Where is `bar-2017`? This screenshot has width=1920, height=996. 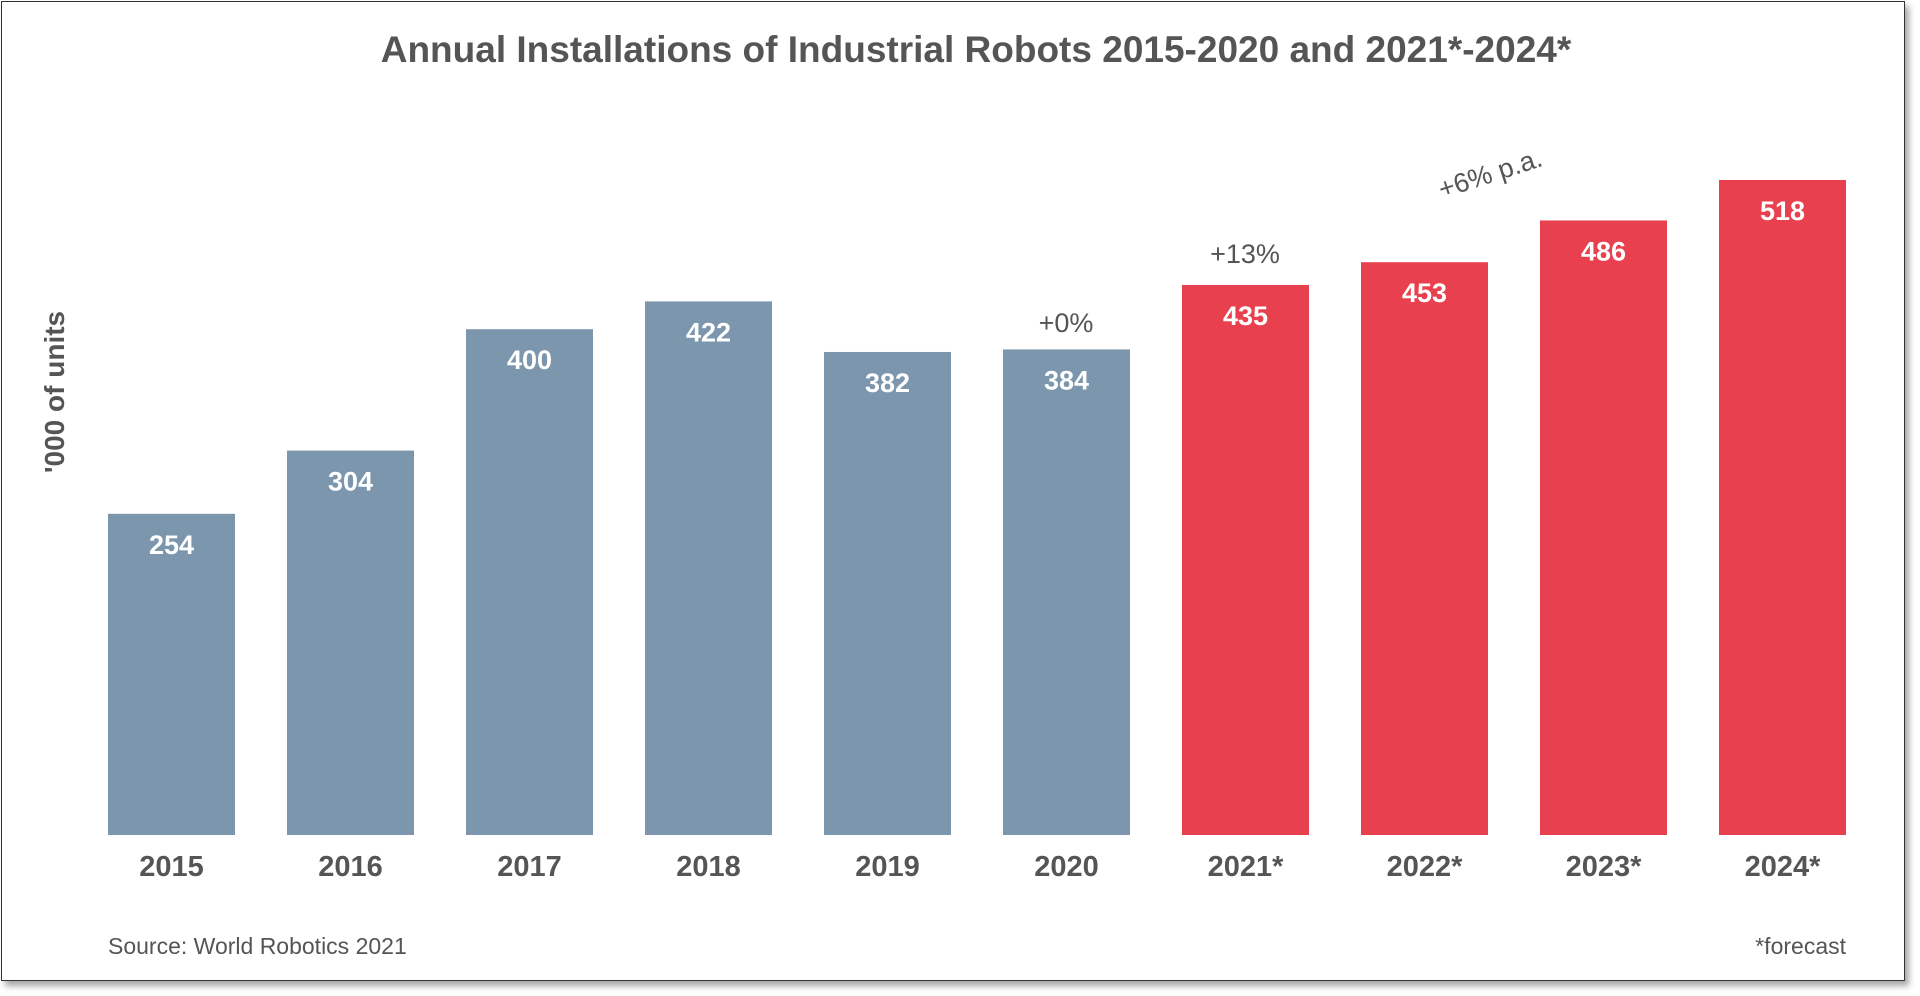
bar-2017 is located at coordinates (529, 582).